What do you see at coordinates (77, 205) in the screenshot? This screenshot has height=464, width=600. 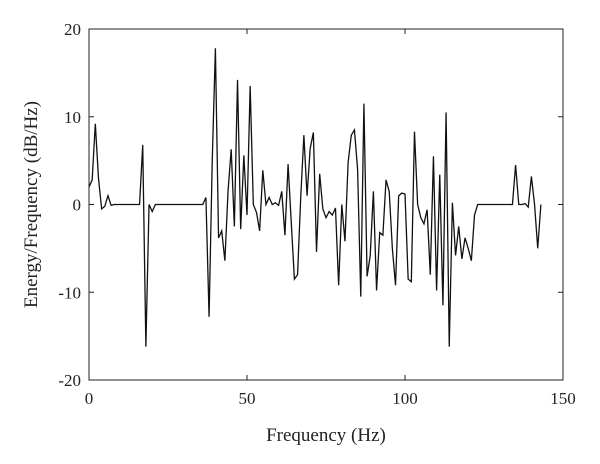 I see `y-tick-label: 0` at bounding box center [77, 205].